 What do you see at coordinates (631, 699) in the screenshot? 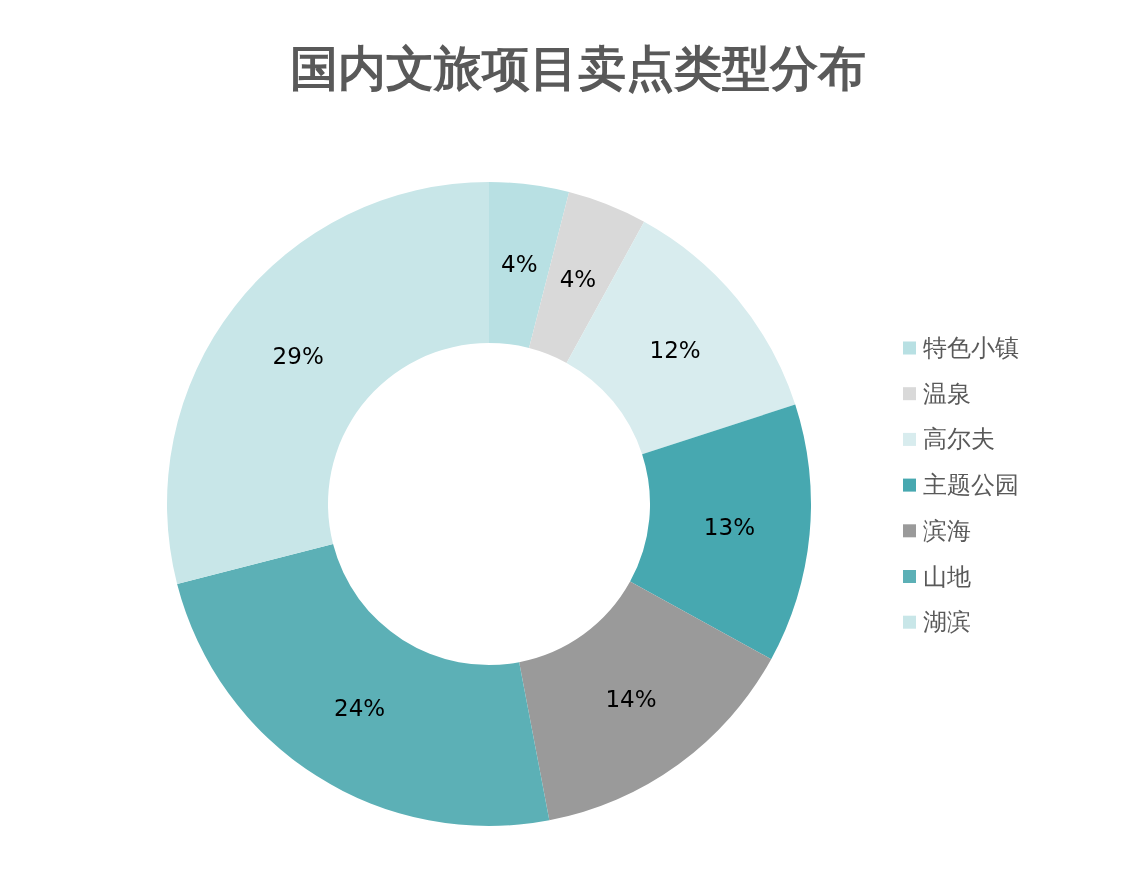
I see `data-label: 14%` at bounding box center [631, 699].